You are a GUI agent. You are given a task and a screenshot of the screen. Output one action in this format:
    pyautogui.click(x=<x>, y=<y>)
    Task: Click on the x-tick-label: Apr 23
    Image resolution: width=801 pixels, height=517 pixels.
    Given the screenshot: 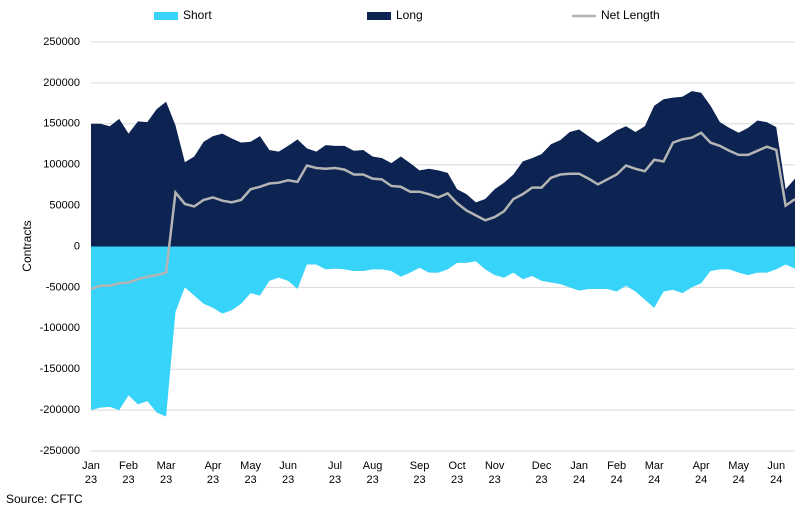 What is the action you would take?
    pyautogui.click(x=212, y=473)
    